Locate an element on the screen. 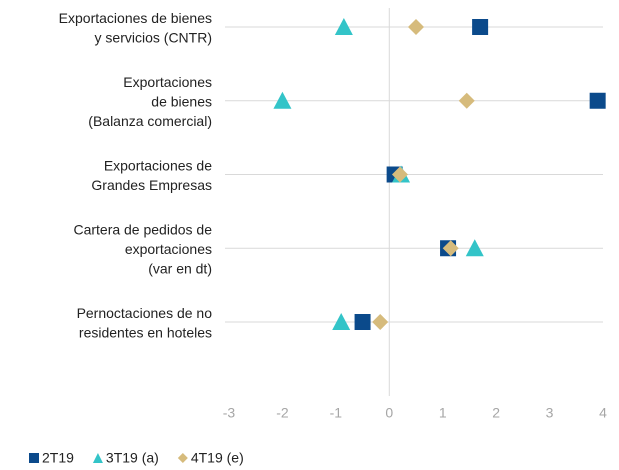  category-label: de bienes is located at coordinates (181, 101).